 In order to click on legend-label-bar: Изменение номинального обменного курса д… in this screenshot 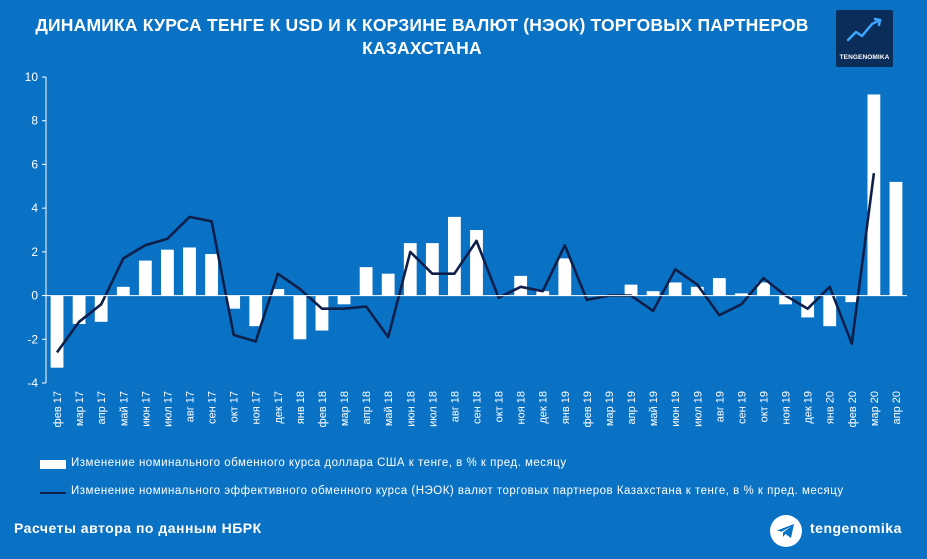, I will do `click(319, 463)`.